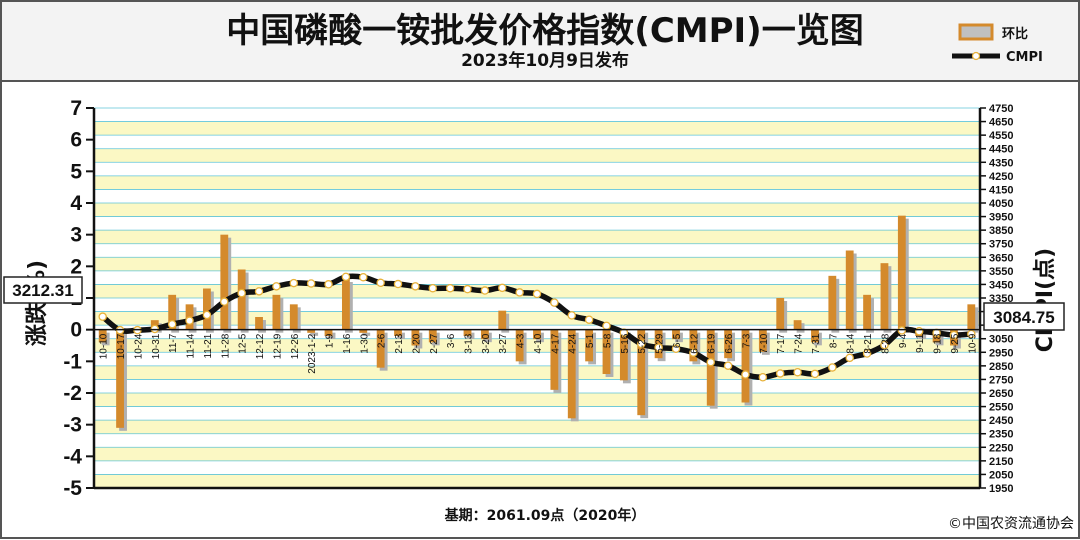  I want to click on x-tick-label: 9-18, so click(938, 343).